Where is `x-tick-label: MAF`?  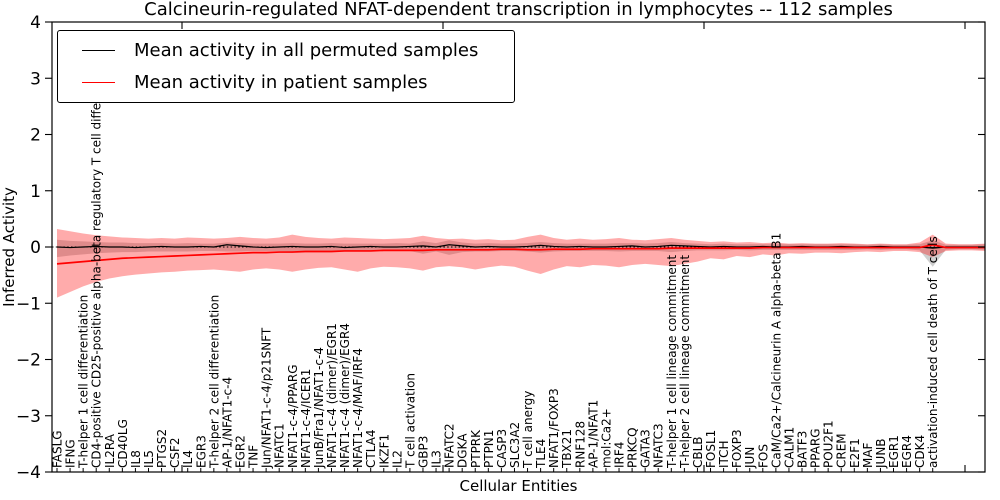
x-tick-label: MAF is located at coordinates (868, 455).